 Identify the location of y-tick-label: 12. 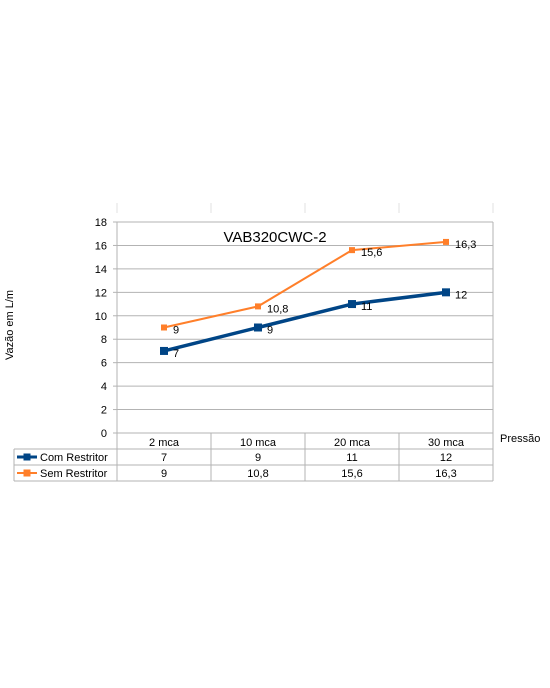
(101, 293).